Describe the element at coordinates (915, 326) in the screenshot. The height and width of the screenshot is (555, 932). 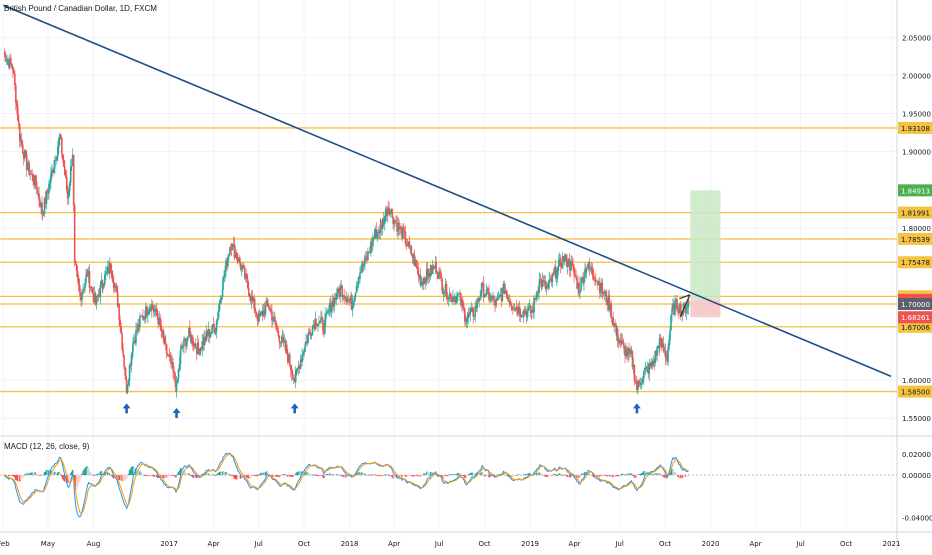
I see `level-label-bg` at that location.